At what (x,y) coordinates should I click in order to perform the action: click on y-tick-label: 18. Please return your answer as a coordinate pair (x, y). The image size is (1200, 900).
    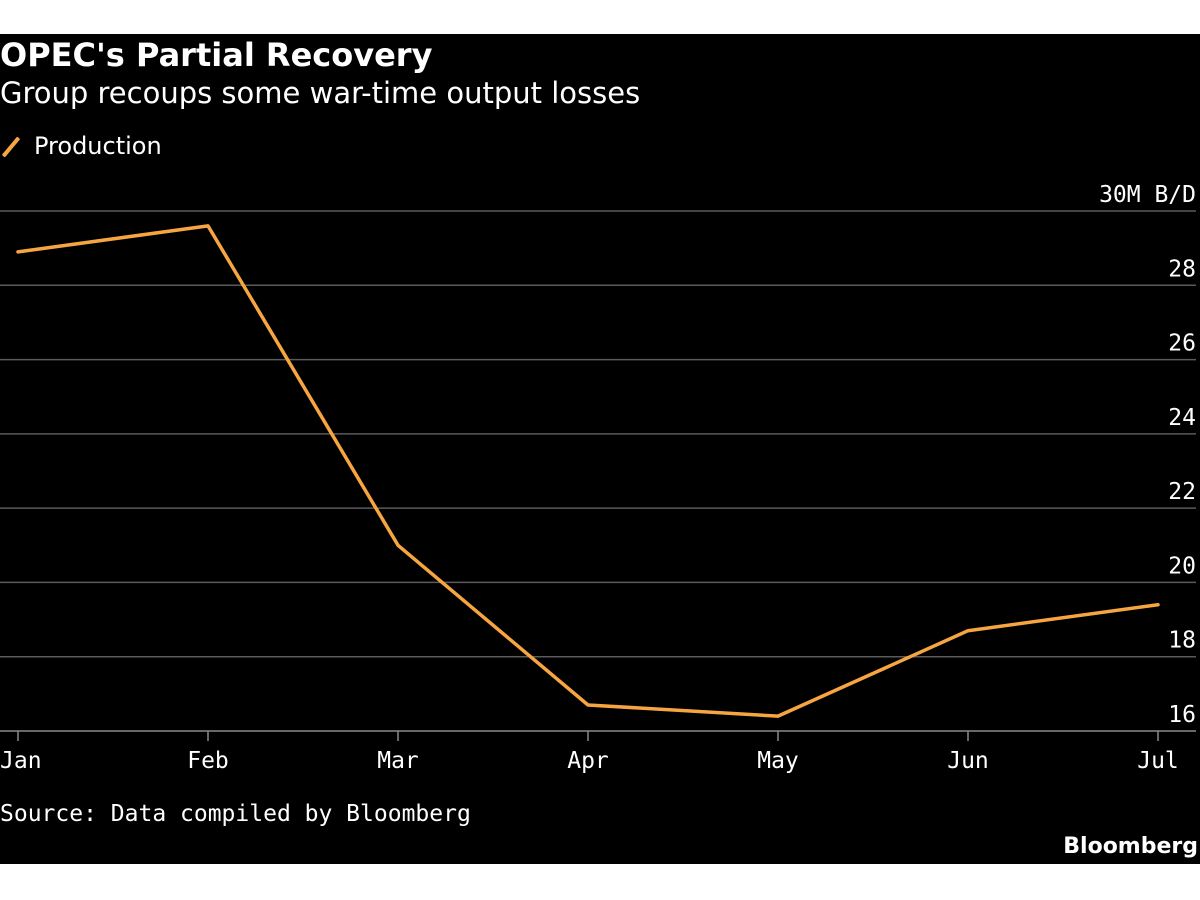
    Looking at the image, I should click on (1182, 641).